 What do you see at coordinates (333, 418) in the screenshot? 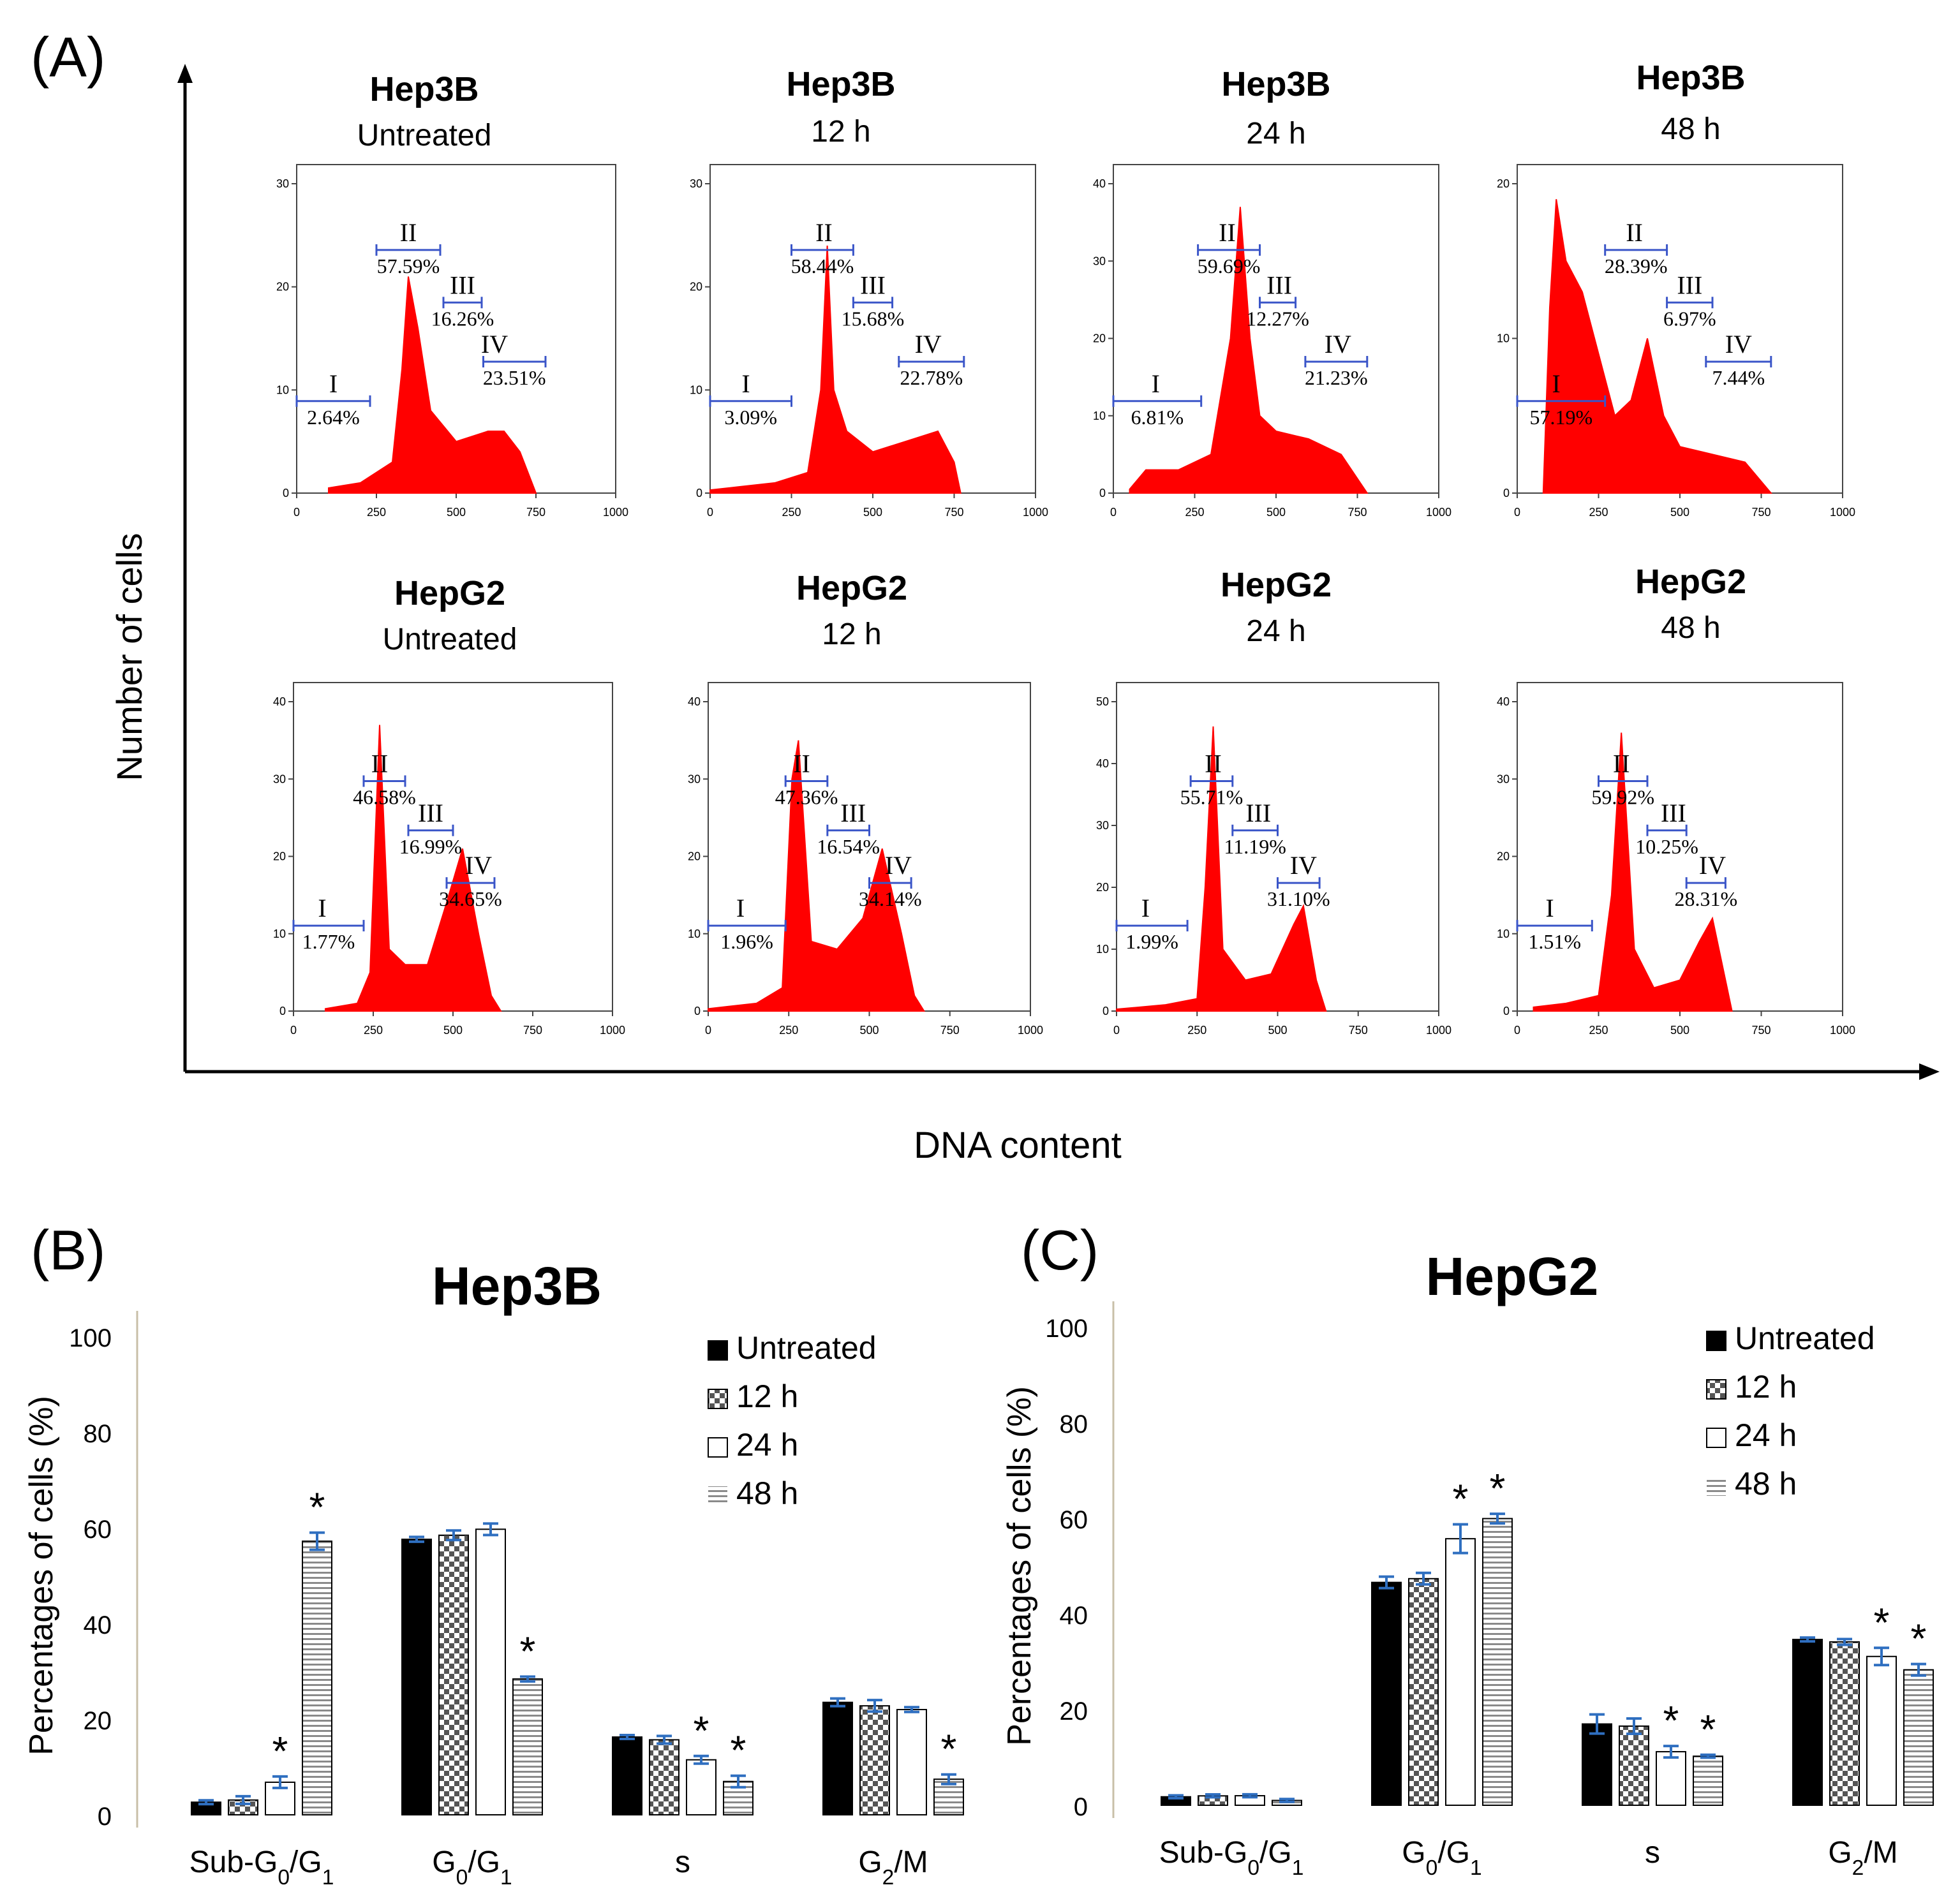
I see `gate-percentage: 2.64%` at bounding box center [333, 418].